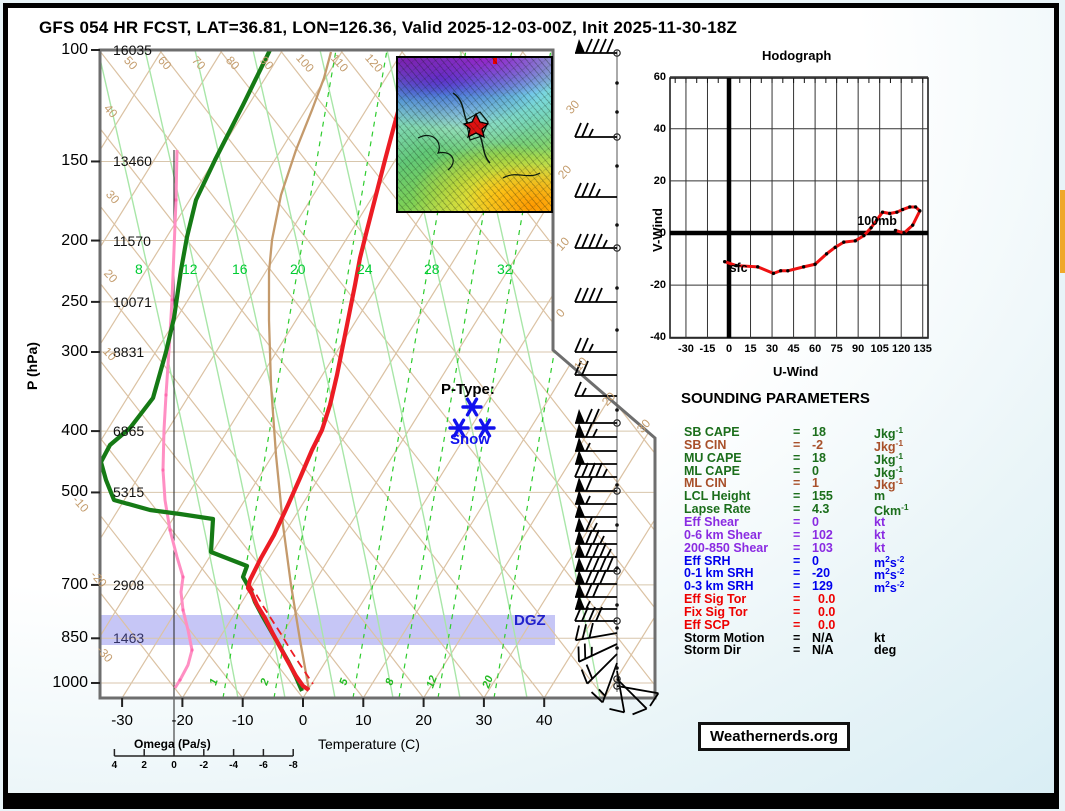 The image size is (1065, 811). Describe the element at coordinates (281, 634) in the screenshot. I see `virtual-temp-line` at that location.